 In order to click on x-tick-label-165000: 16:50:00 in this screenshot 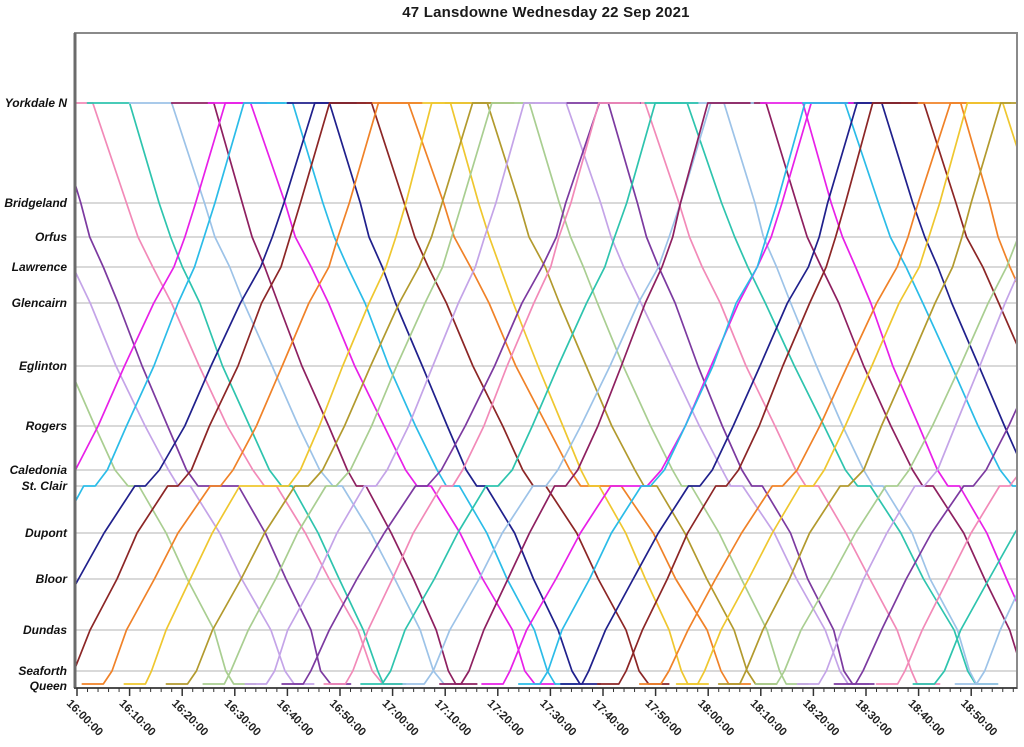, I will do `click(347, 718)`.